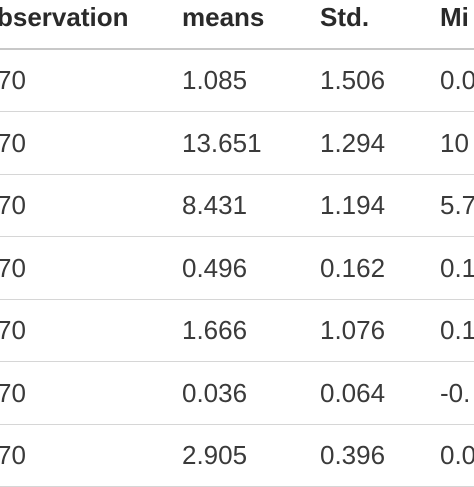 This screenshot has height=487, width=474. I want to click on table-cell: -0., so click(455, 392).